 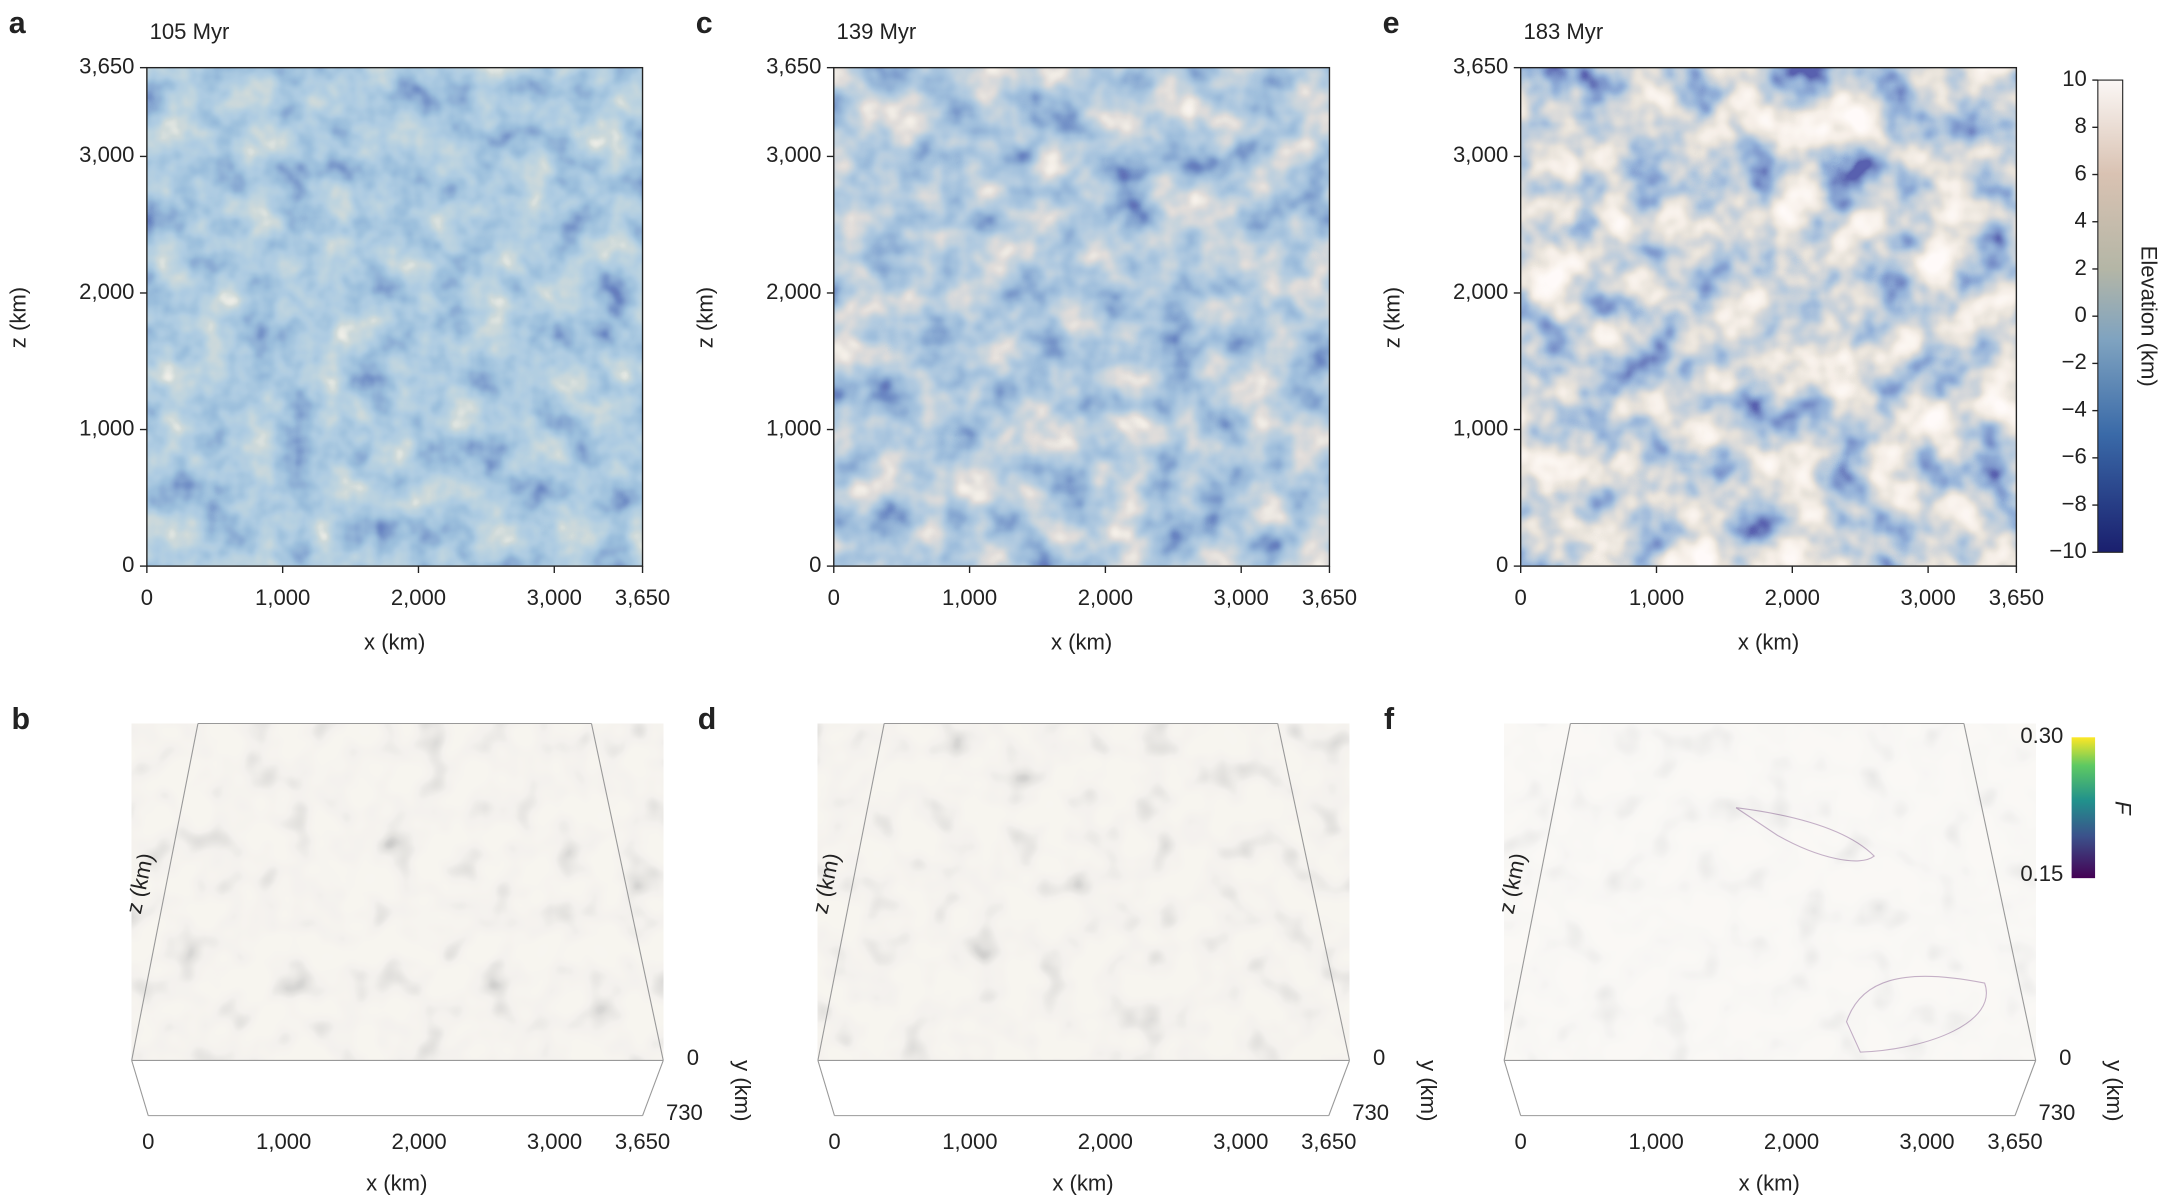 What do you see at coordinates (18, 23) in the screenshot?
I see `panel-letter: a` at bounding box center [18, 23].